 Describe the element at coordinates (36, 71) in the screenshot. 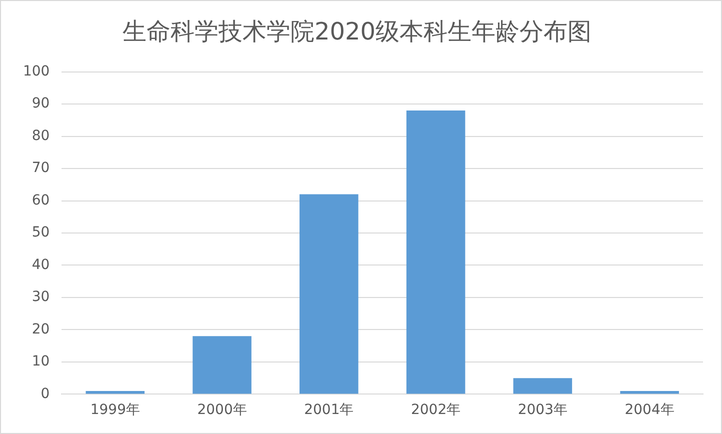

I see `y-tick-label: 100` at that location.